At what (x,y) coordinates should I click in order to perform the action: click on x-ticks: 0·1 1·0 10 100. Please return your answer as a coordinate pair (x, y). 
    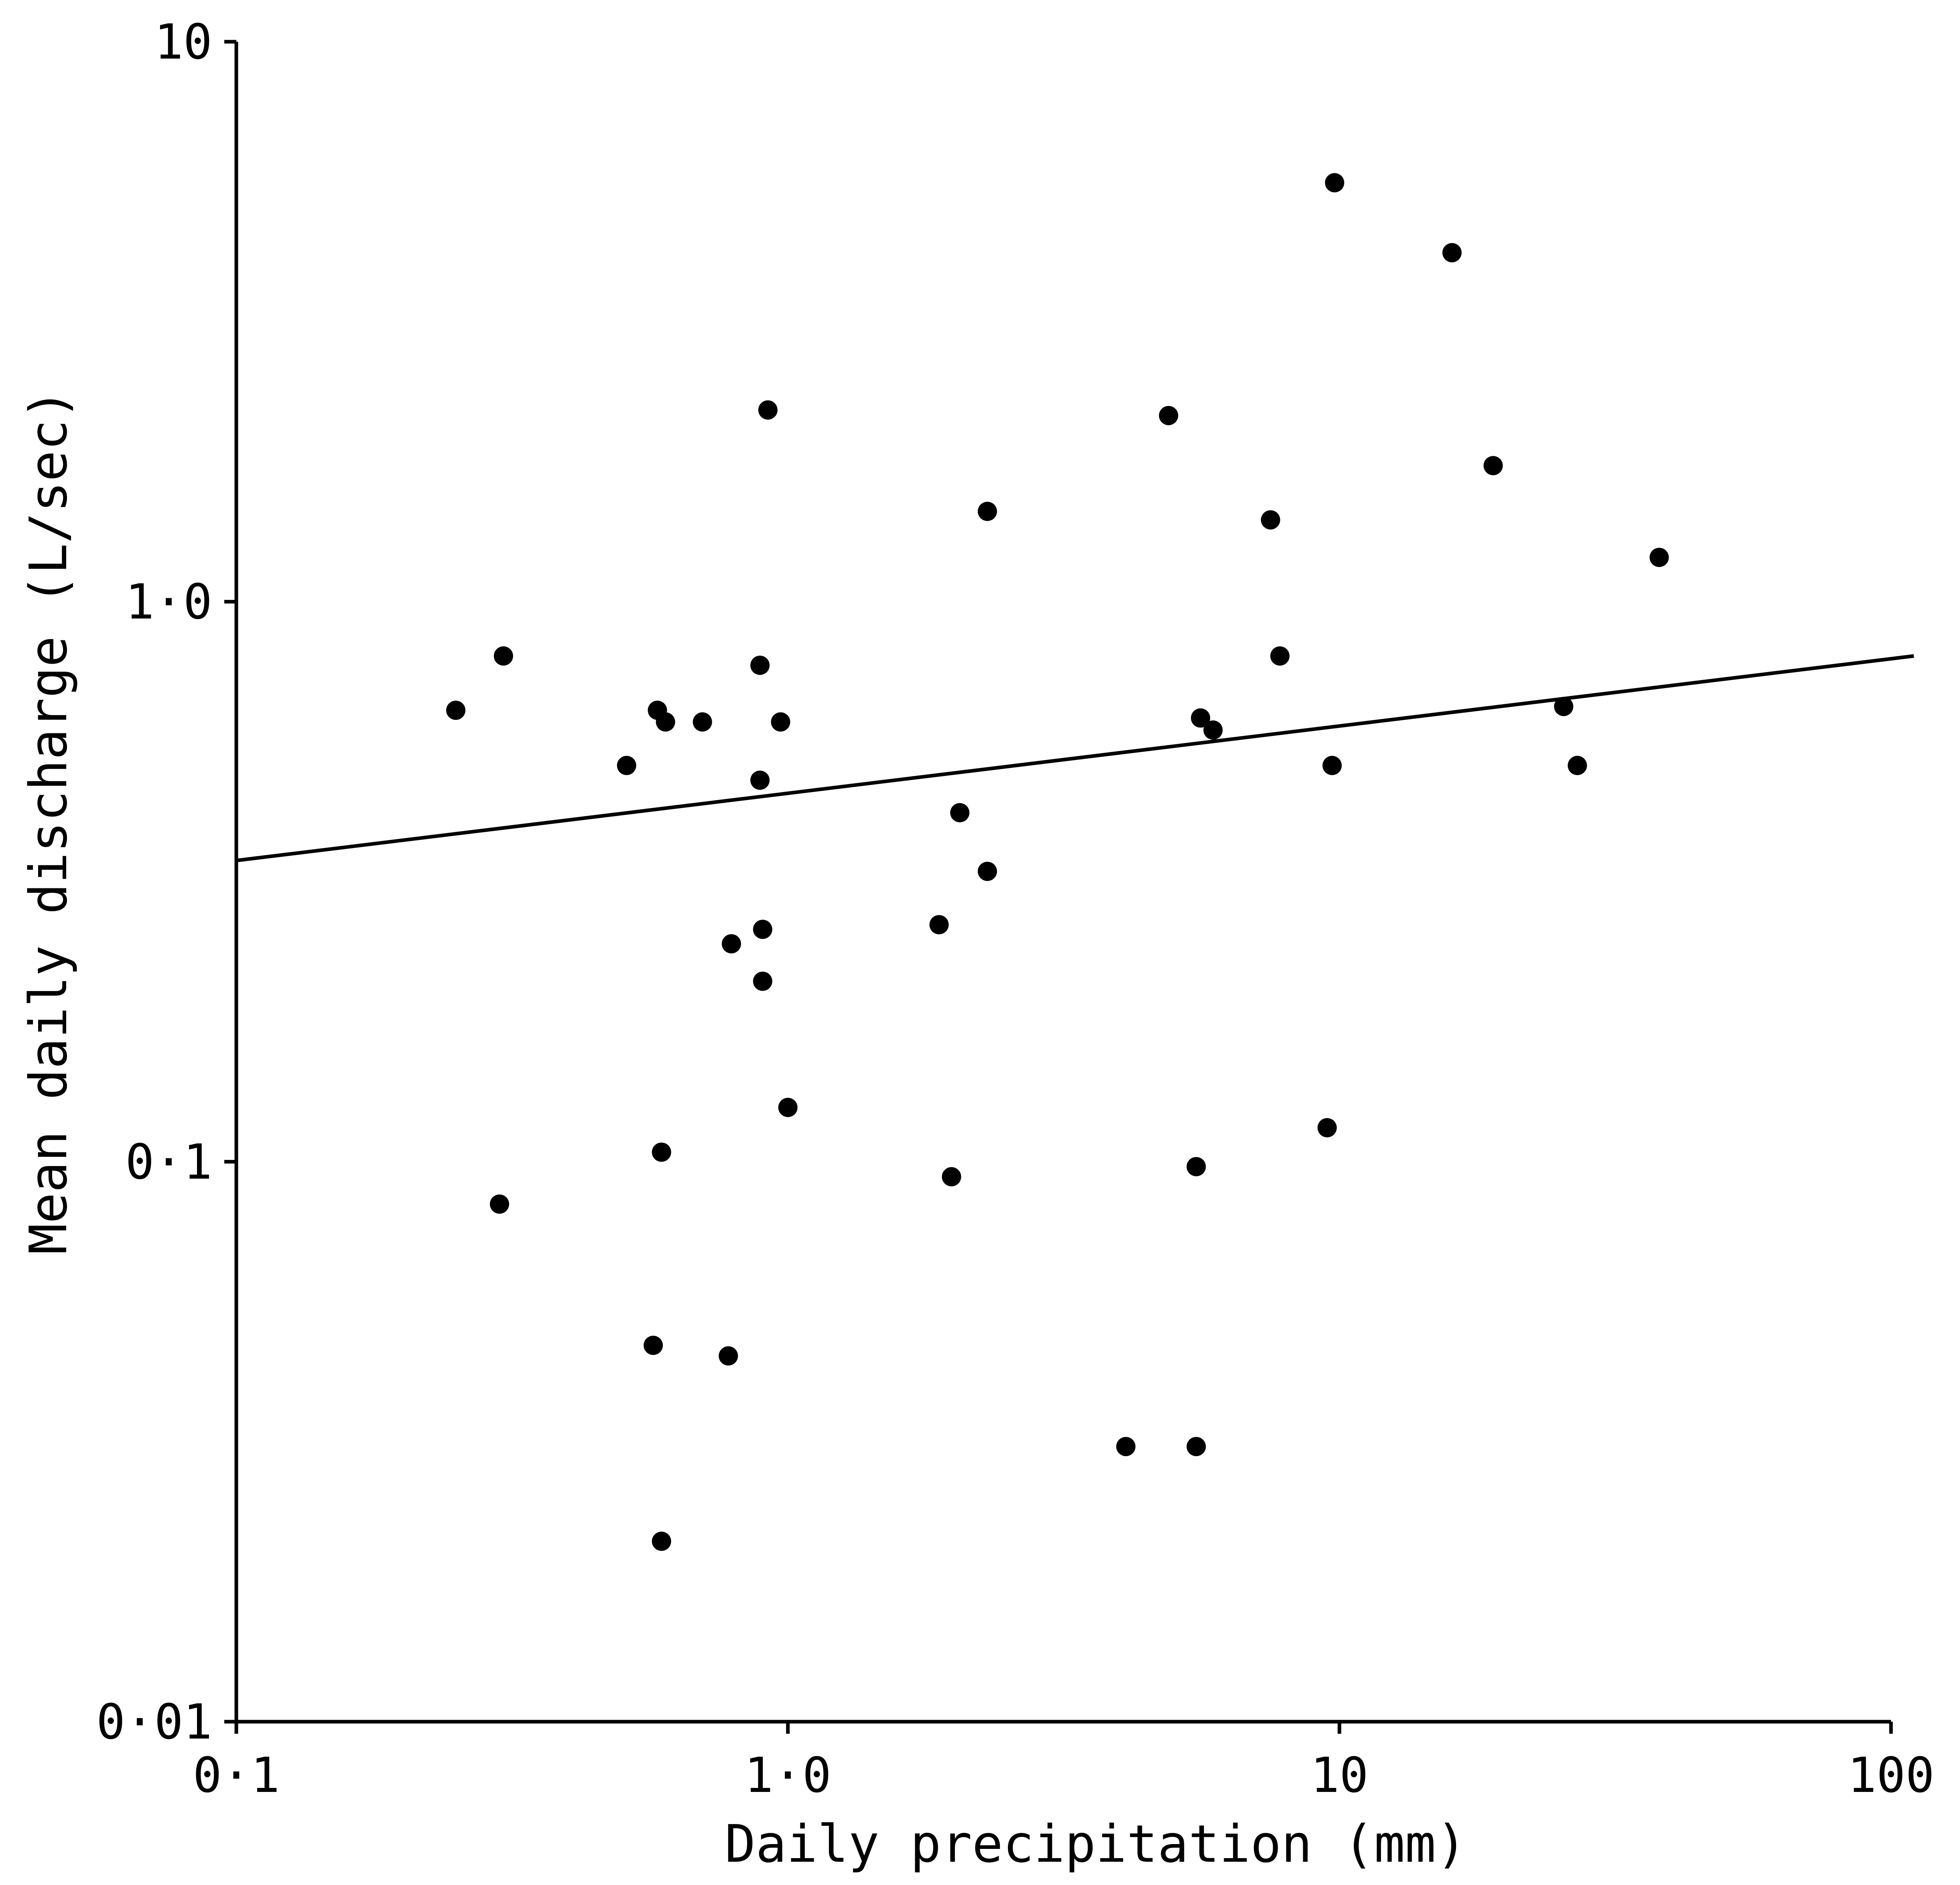
    Looking at the image, I should click on (1064, 1763).